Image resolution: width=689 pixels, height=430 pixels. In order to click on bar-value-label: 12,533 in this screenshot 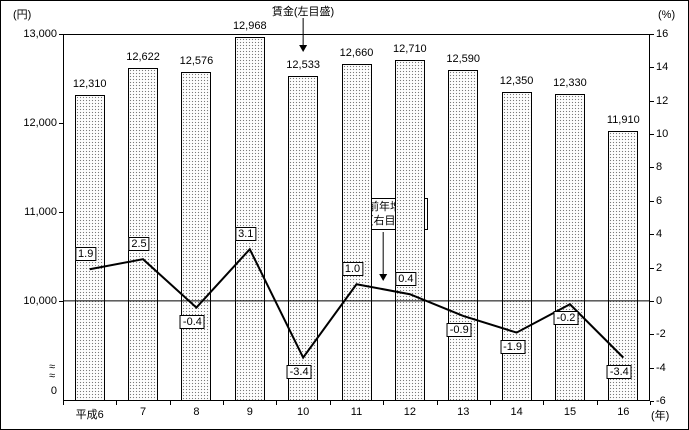, I will do `click(303, 64)`.